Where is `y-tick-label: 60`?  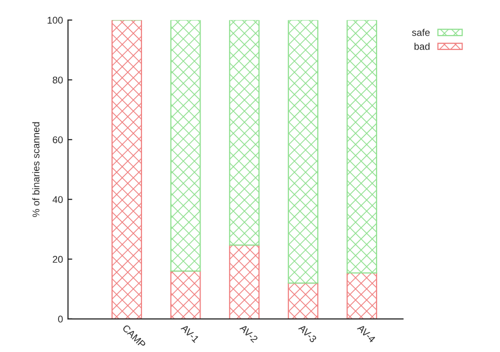
y-tick-label: 60 is located at coordinates (57, 140).